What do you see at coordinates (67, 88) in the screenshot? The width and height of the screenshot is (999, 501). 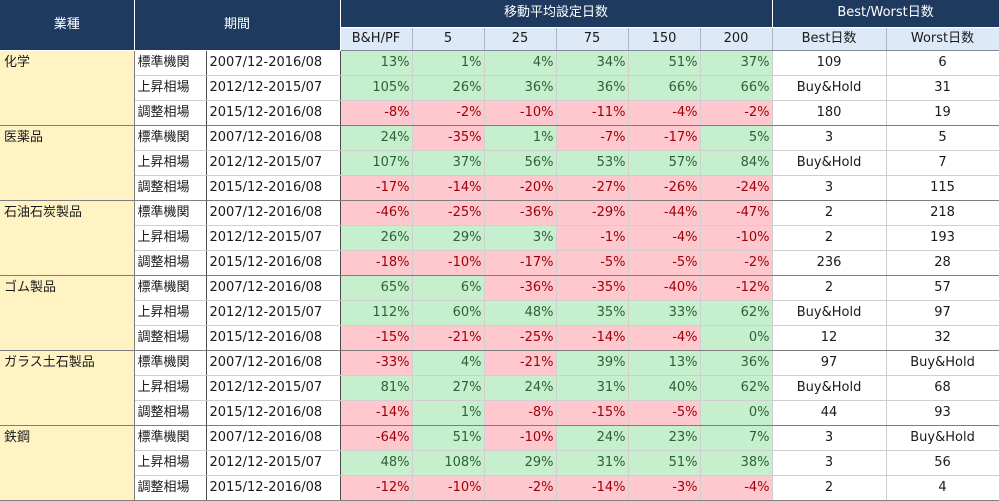 I see `sector-name: 化学` at bounding box center [67, 88].